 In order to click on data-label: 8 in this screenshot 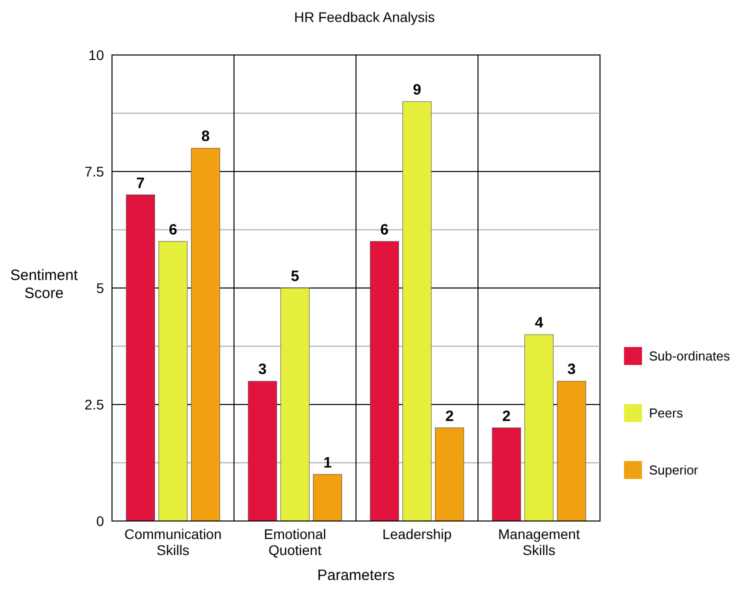, I will do `click(205, 137)`.